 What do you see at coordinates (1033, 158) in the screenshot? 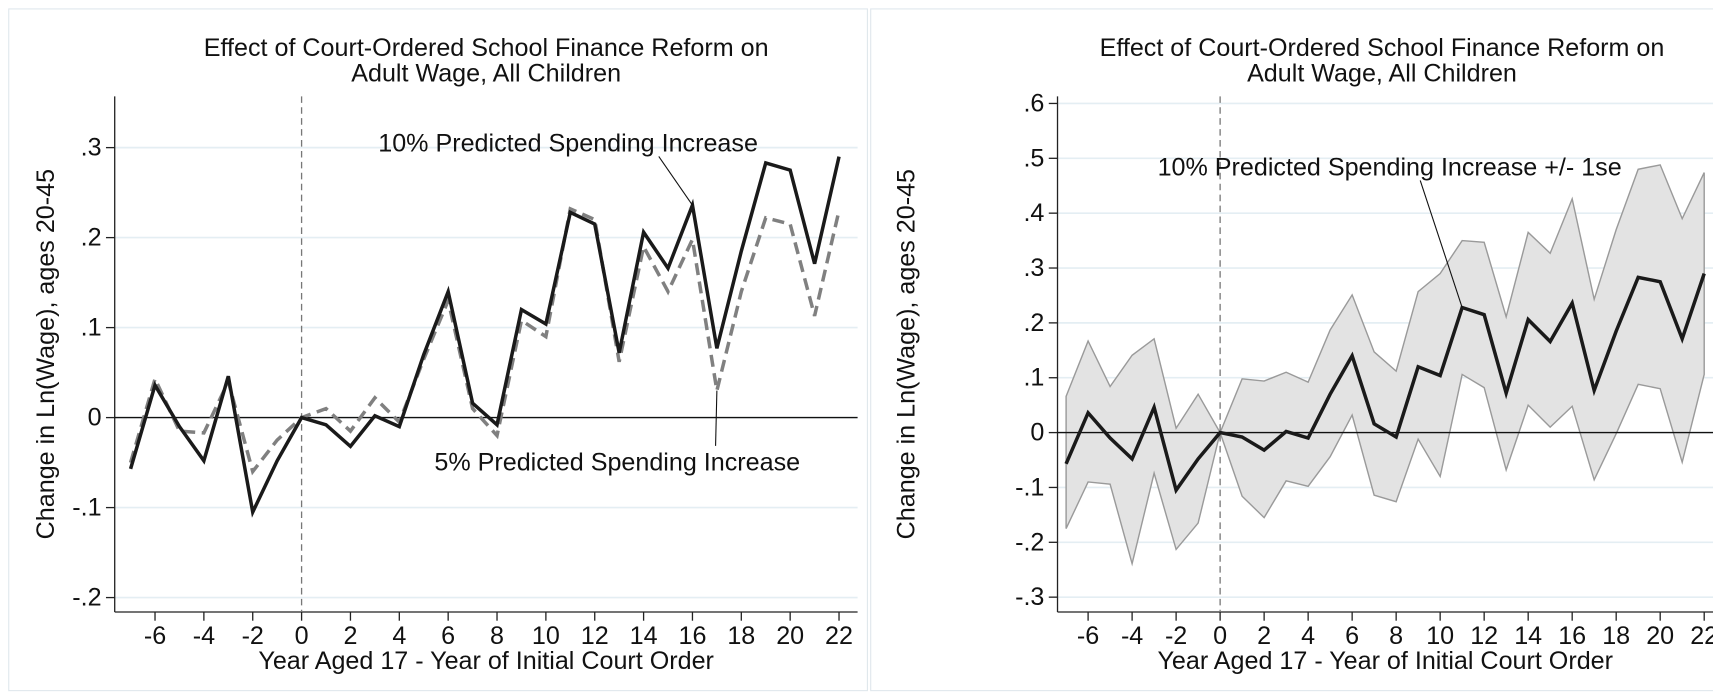
I see `y-tick-label: .5` at bounding box center [1033, 158].